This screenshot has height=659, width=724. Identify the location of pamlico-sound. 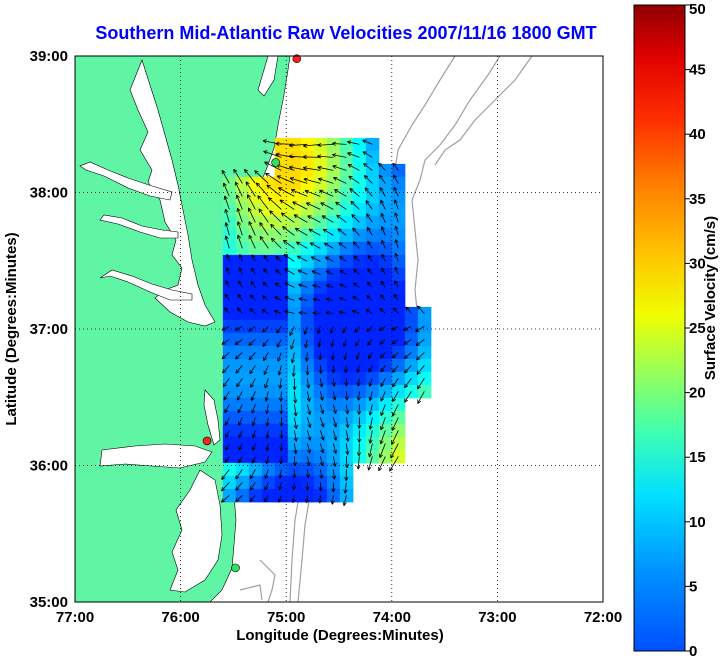
(196, 531).